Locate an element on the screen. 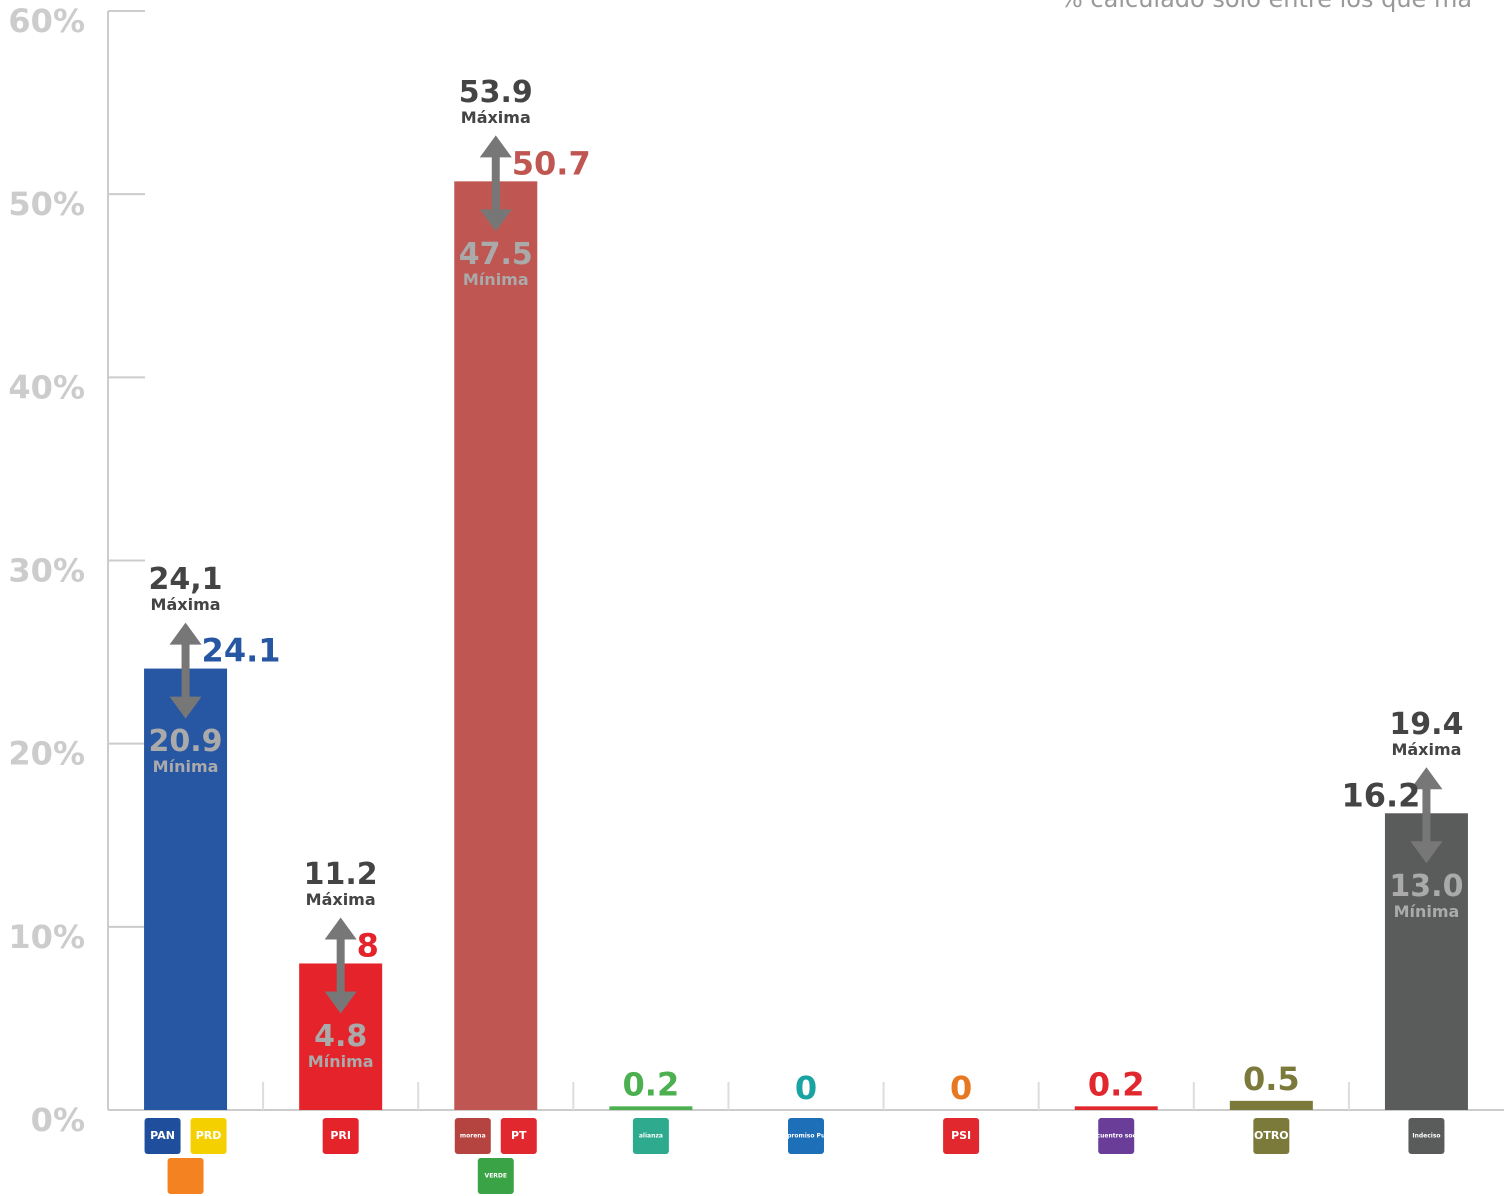  max-value-label: 24,1 is located at coordinates (186, 579).